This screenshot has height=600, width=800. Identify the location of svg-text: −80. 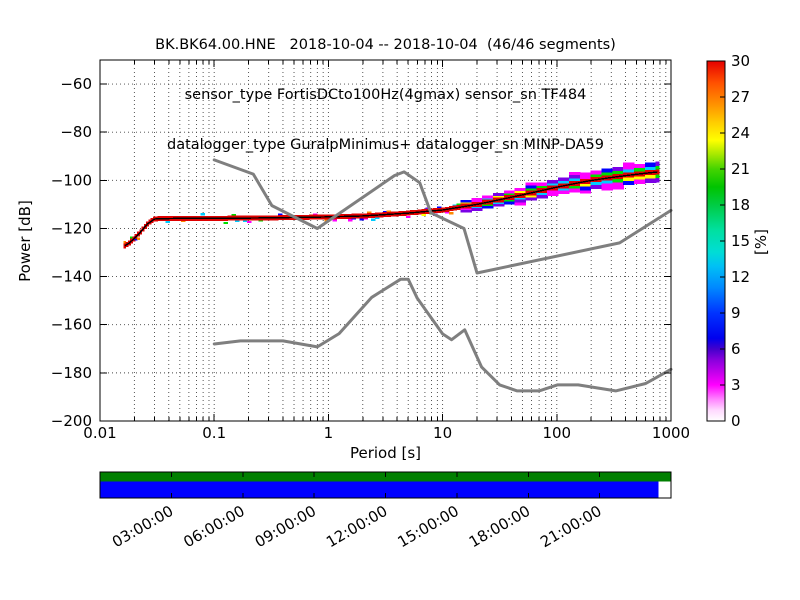
(76, 132).